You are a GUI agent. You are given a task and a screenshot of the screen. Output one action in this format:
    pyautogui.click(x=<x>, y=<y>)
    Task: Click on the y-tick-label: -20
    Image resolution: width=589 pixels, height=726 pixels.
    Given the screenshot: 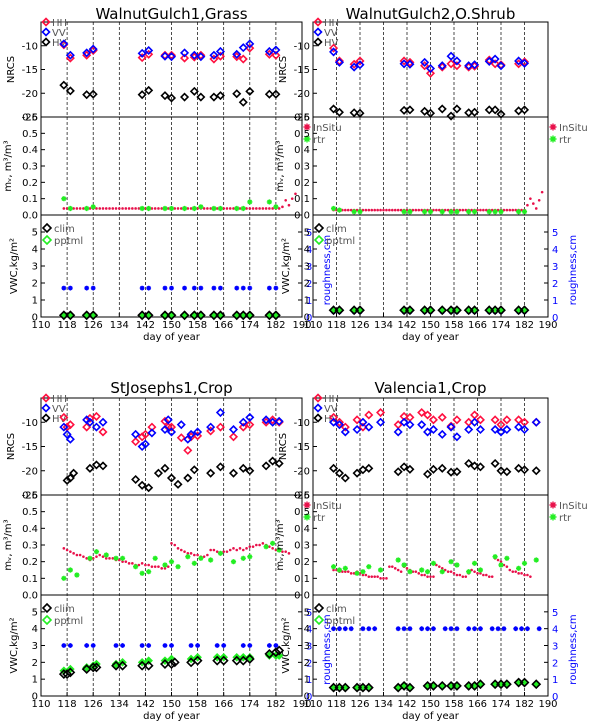 What is the action you would take?
    pyautogui.click(x=302, y=471)
    